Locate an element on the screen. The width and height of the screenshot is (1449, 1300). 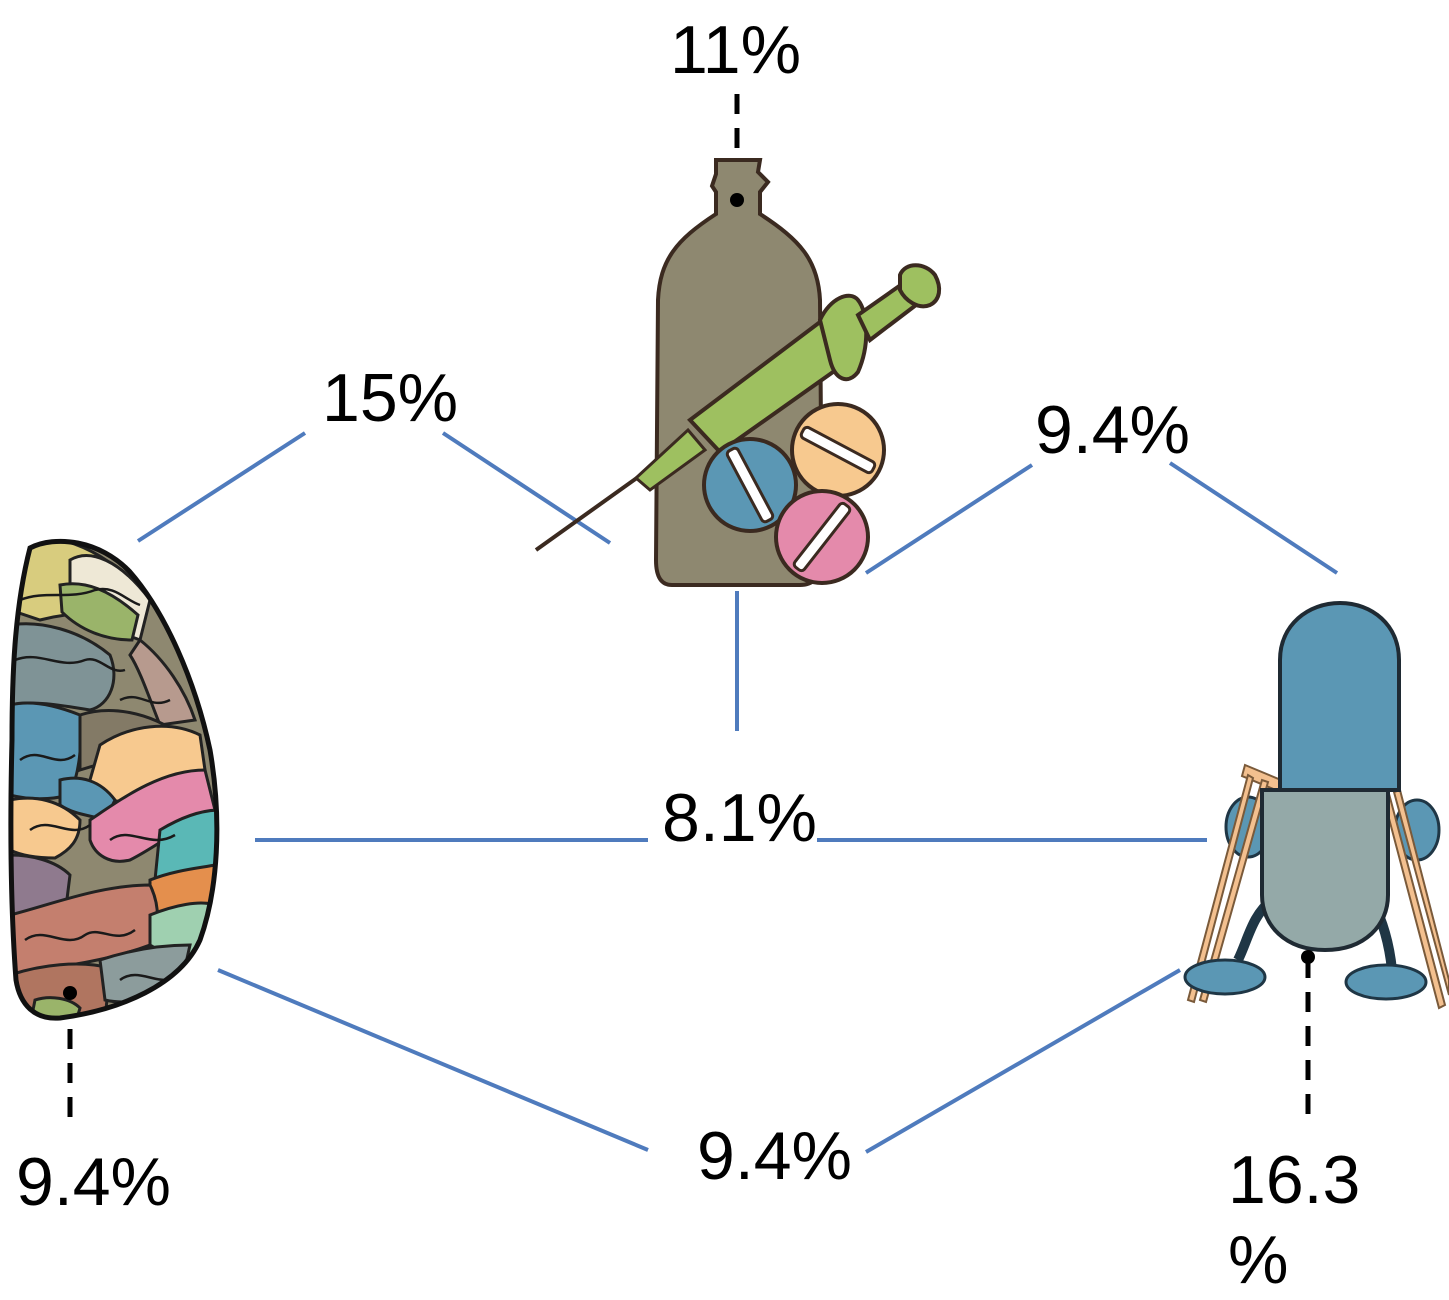
syringe-tip is located at coordinates (670, 459).